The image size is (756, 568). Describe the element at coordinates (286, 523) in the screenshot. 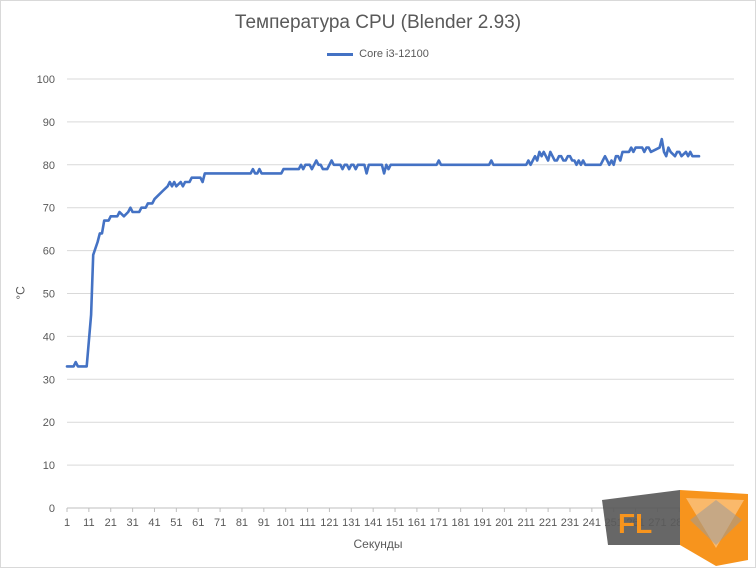

I see `x-tick-label: 101` at that location.